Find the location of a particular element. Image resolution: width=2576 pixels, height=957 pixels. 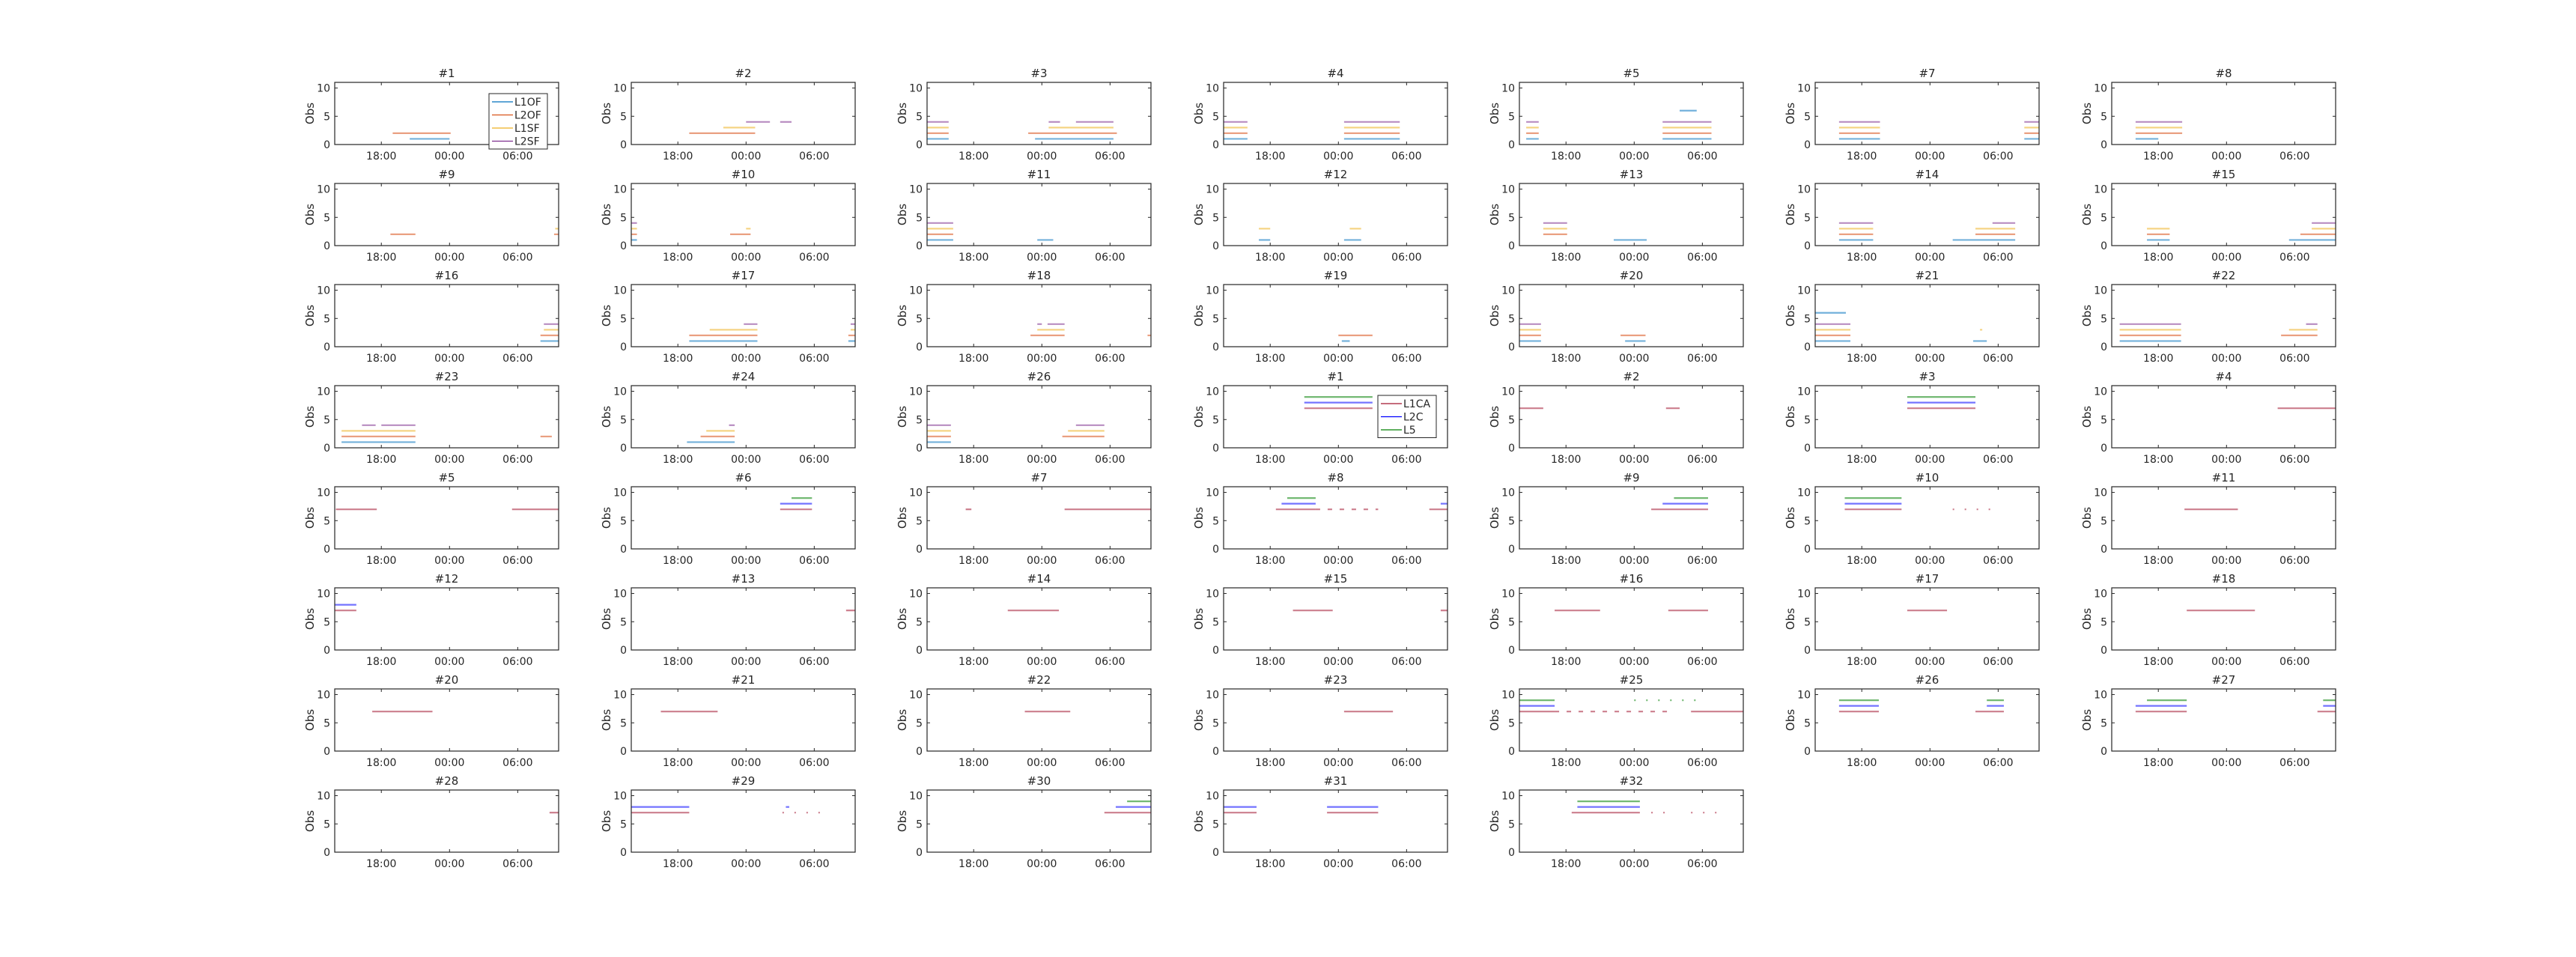

subplot-glonass-13: #13 0 5 10 18:00 00:00 06:00 Obs is located at coordinates (1616, 216).